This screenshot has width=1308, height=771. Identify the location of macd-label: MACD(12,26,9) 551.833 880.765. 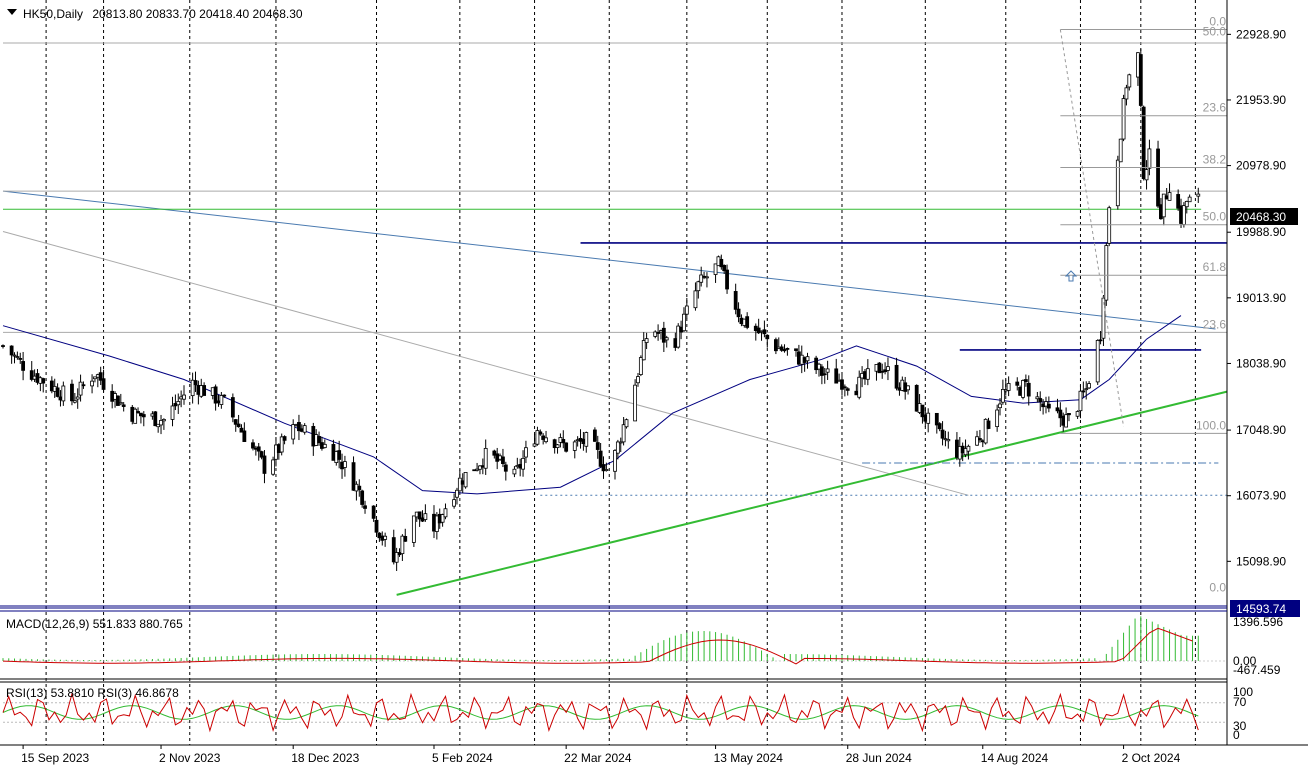
(94, 624).